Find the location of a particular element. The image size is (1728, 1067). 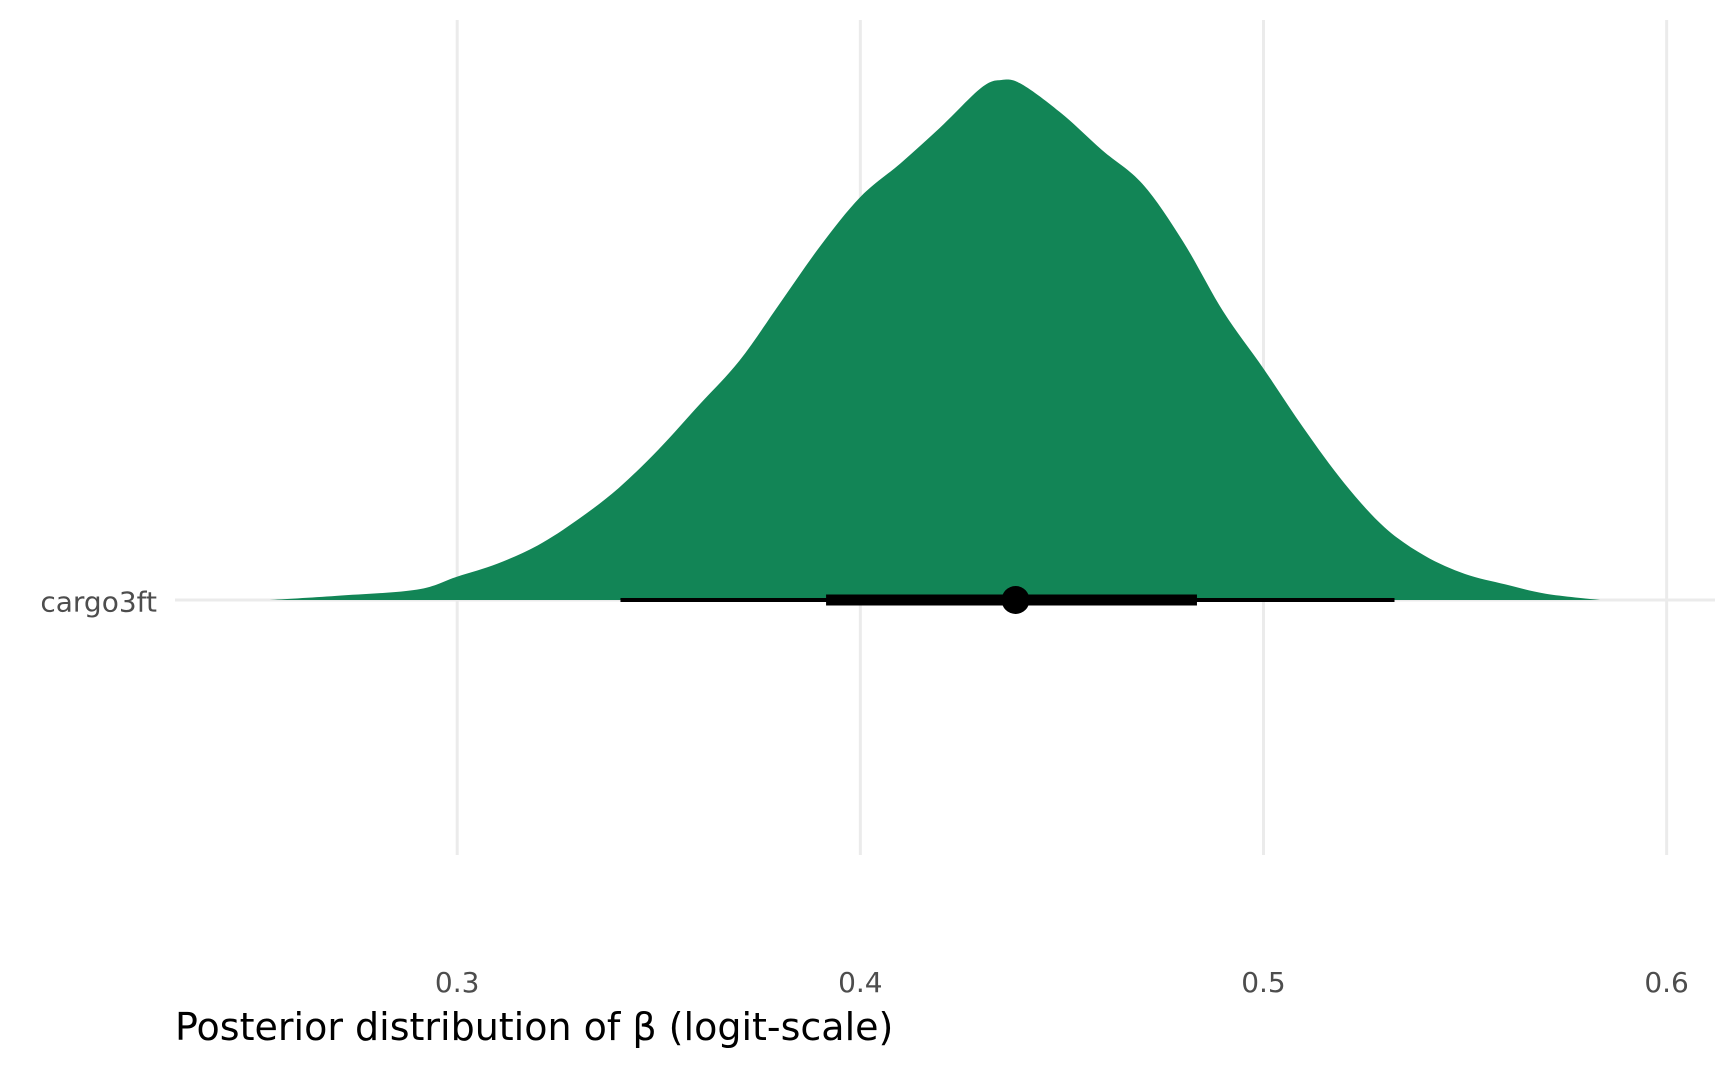

x-tick-label: 0.5 is located at coordinates (1263, 982).